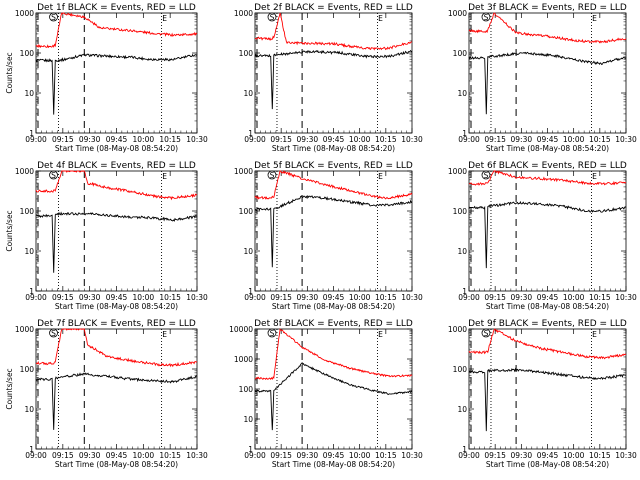 The width and height of the screenshot is (640, 480). I want to click on chart-title: Det 9f BLACK = Events, RED = LLD, so click(547, 324).